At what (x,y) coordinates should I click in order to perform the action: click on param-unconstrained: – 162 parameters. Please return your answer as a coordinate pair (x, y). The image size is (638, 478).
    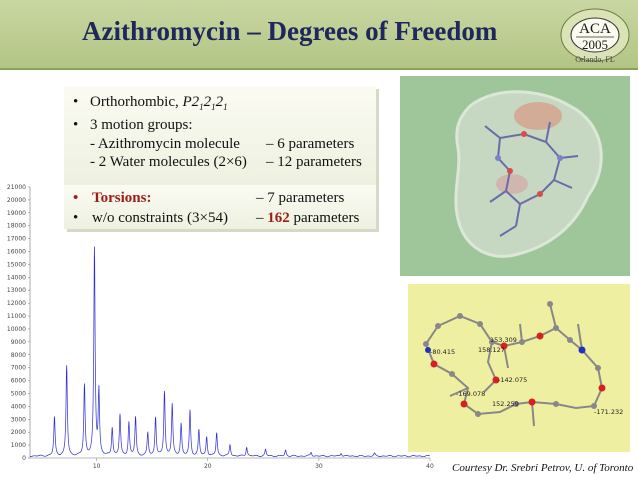
    Looking at the image, I should click on (308, 218).